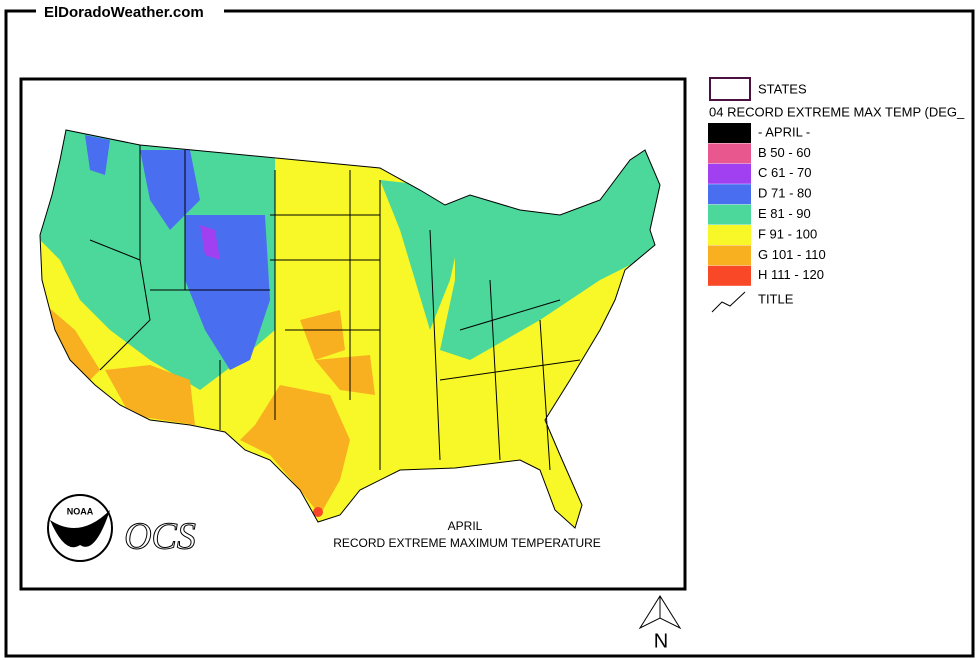 Image resolution: width=980 pixels, height=660 pixels. Describe the element at coordinates (730, 89) in the screenshot. I see `states-swatch` at that location.